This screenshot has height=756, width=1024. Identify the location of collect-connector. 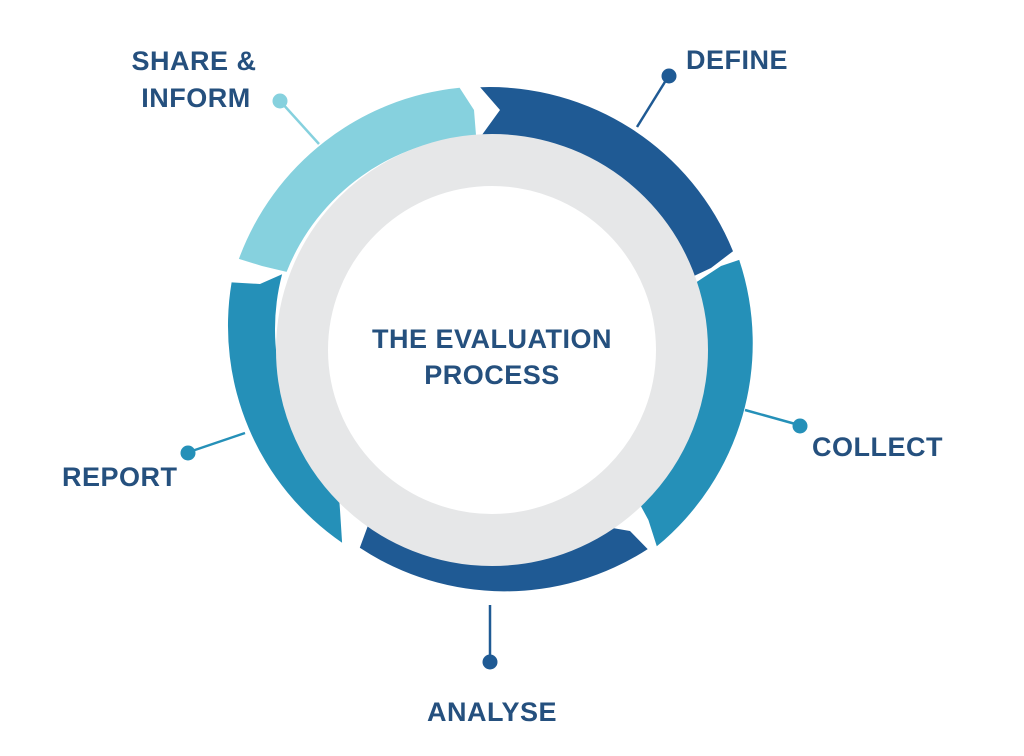
(772, 417).